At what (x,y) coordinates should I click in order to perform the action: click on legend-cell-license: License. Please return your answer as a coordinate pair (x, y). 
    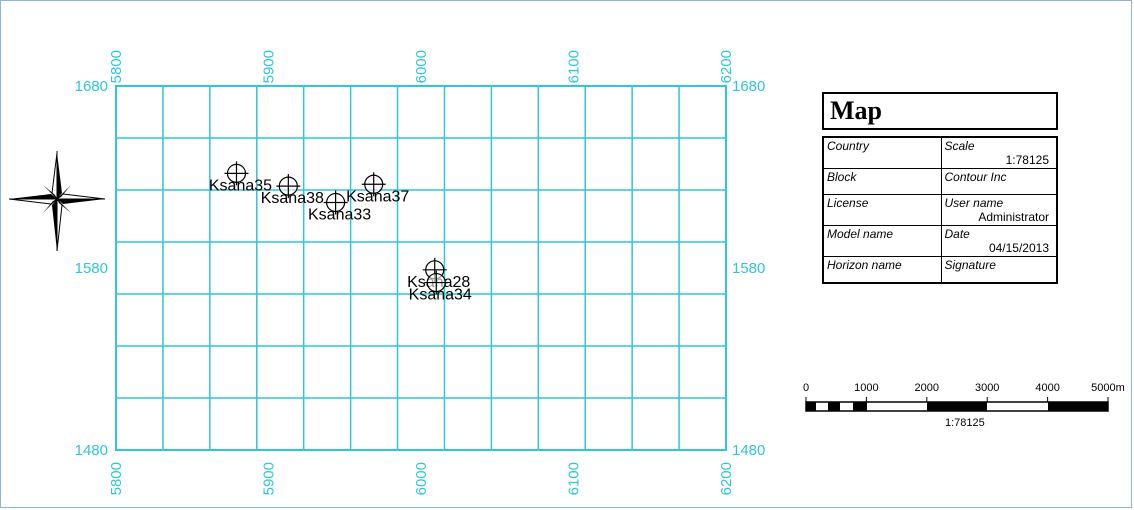
    Looking at the image, I should click on (882, 210).